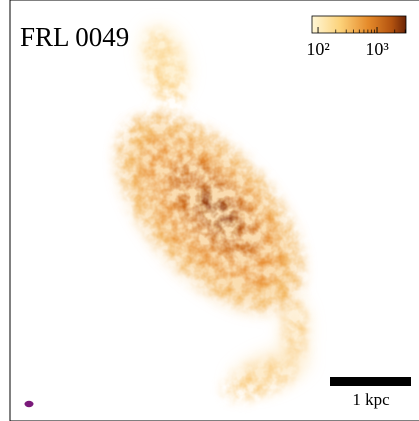 Image resolution: width=419 pixels, height=421 pixels. What do you see at coordinates (371, 399) in the screenshot?
I see `scale-bar-label: 1 kpc` at bounding box center [371, 399].